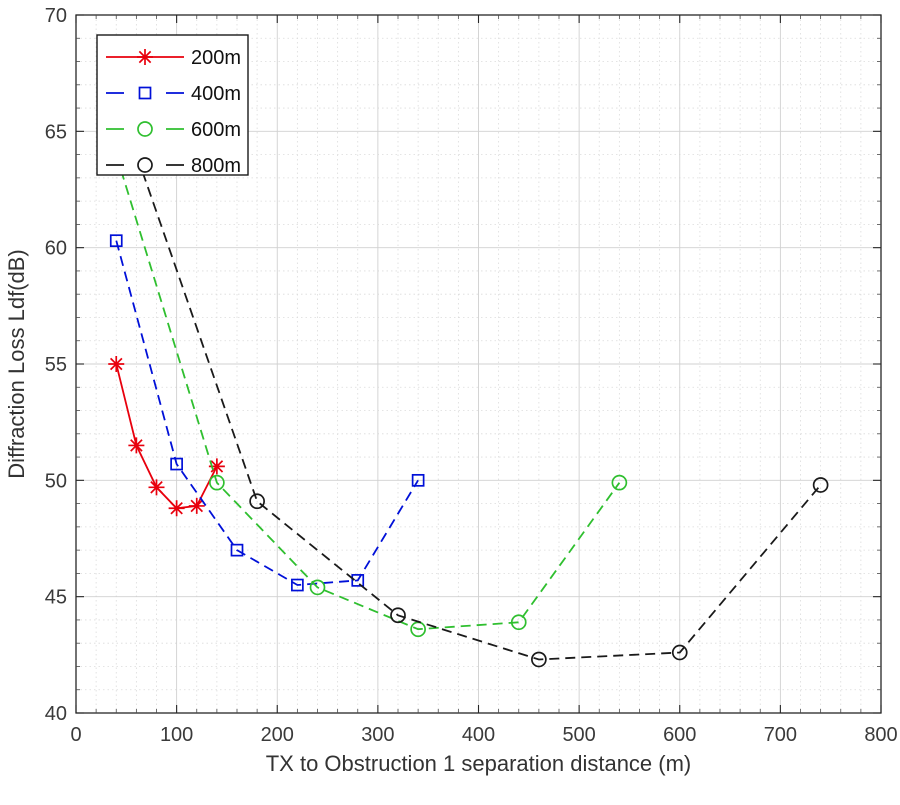  I want to click on legend-label: 600m, so click(216, 130).